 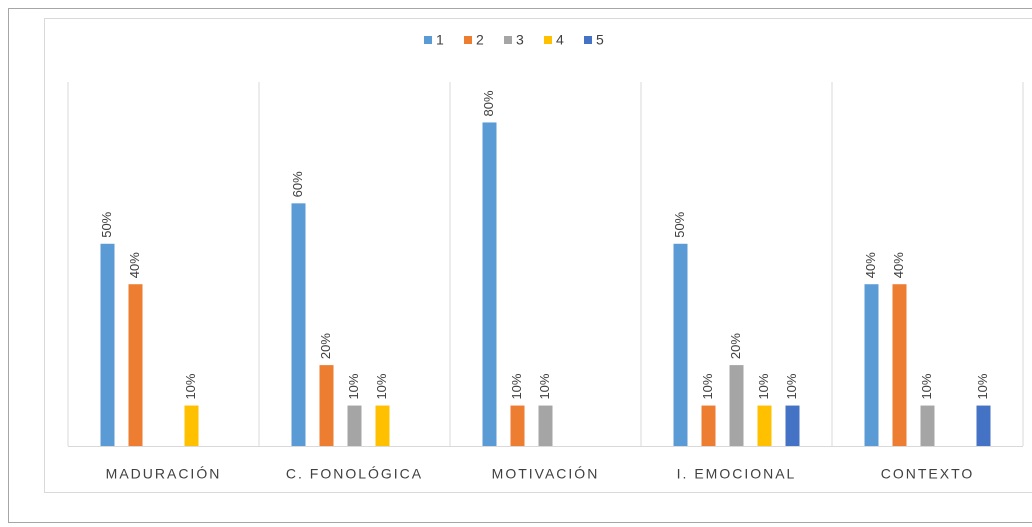 What do you see at coordinates (600, 40) in the screenshot?
I see `legend-label: 5` at bounding box center [600, 40].